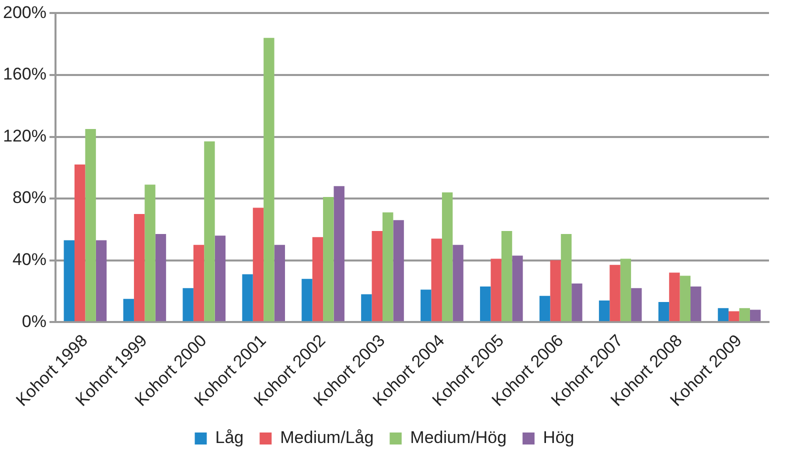 This screenshot has width=789, height=467. Describe the element at coordinates (327, 438) in the screenshot. I see `legend-label: Medium/Låg` at that location.